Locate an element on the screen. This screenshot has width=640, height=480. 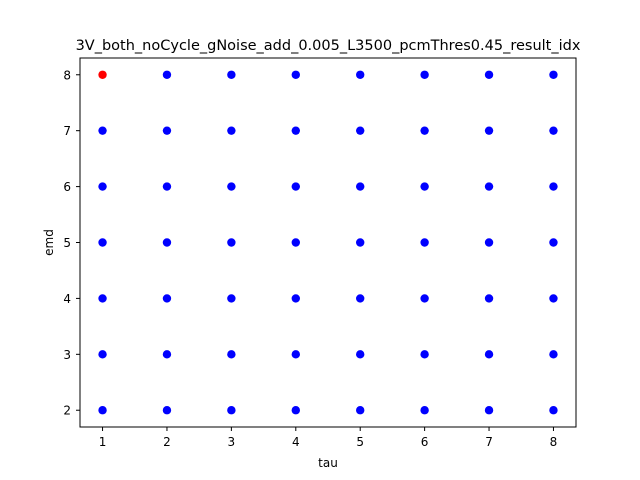
x-tick-label: 2 is located at coordinates (167, 442).